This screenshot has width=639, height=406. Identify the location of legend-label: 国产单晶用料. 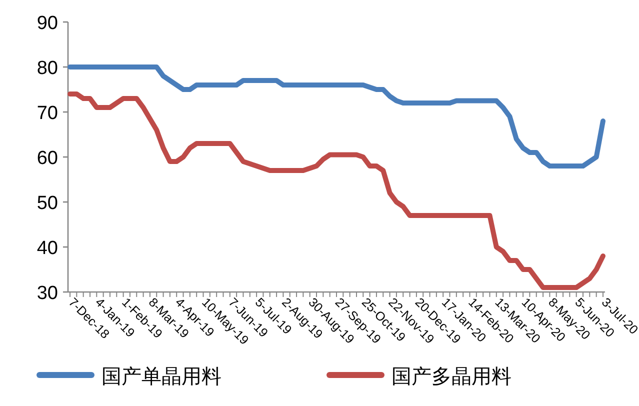
(162, 376).